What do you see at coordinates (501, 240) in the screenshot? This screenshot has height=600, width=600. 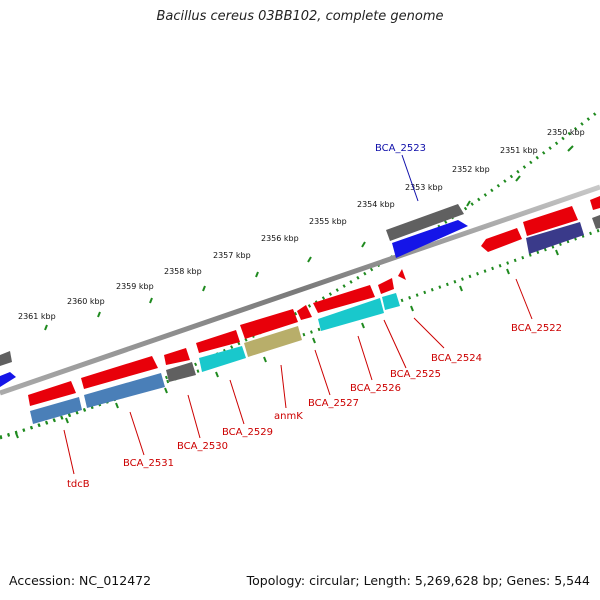 I see `gene-bca2522` at bounding box center [501, 240].